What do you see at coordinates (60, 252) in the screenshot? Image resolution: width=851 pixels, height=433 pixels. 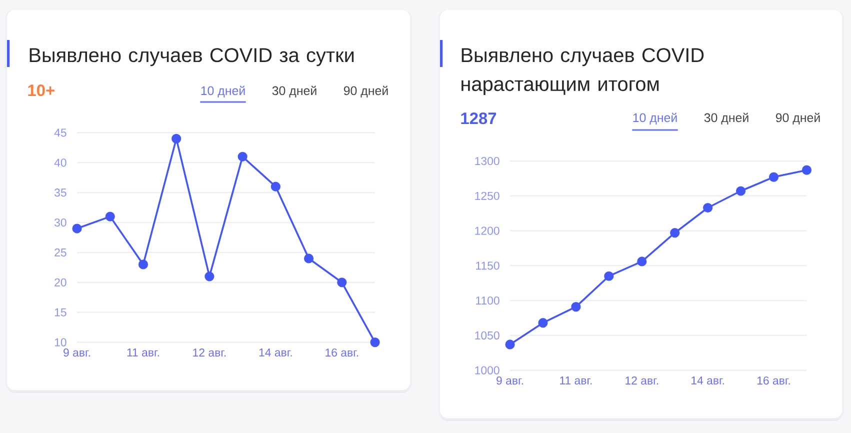 I see `y-tick-label: 25` at bounding box center [60, 252].